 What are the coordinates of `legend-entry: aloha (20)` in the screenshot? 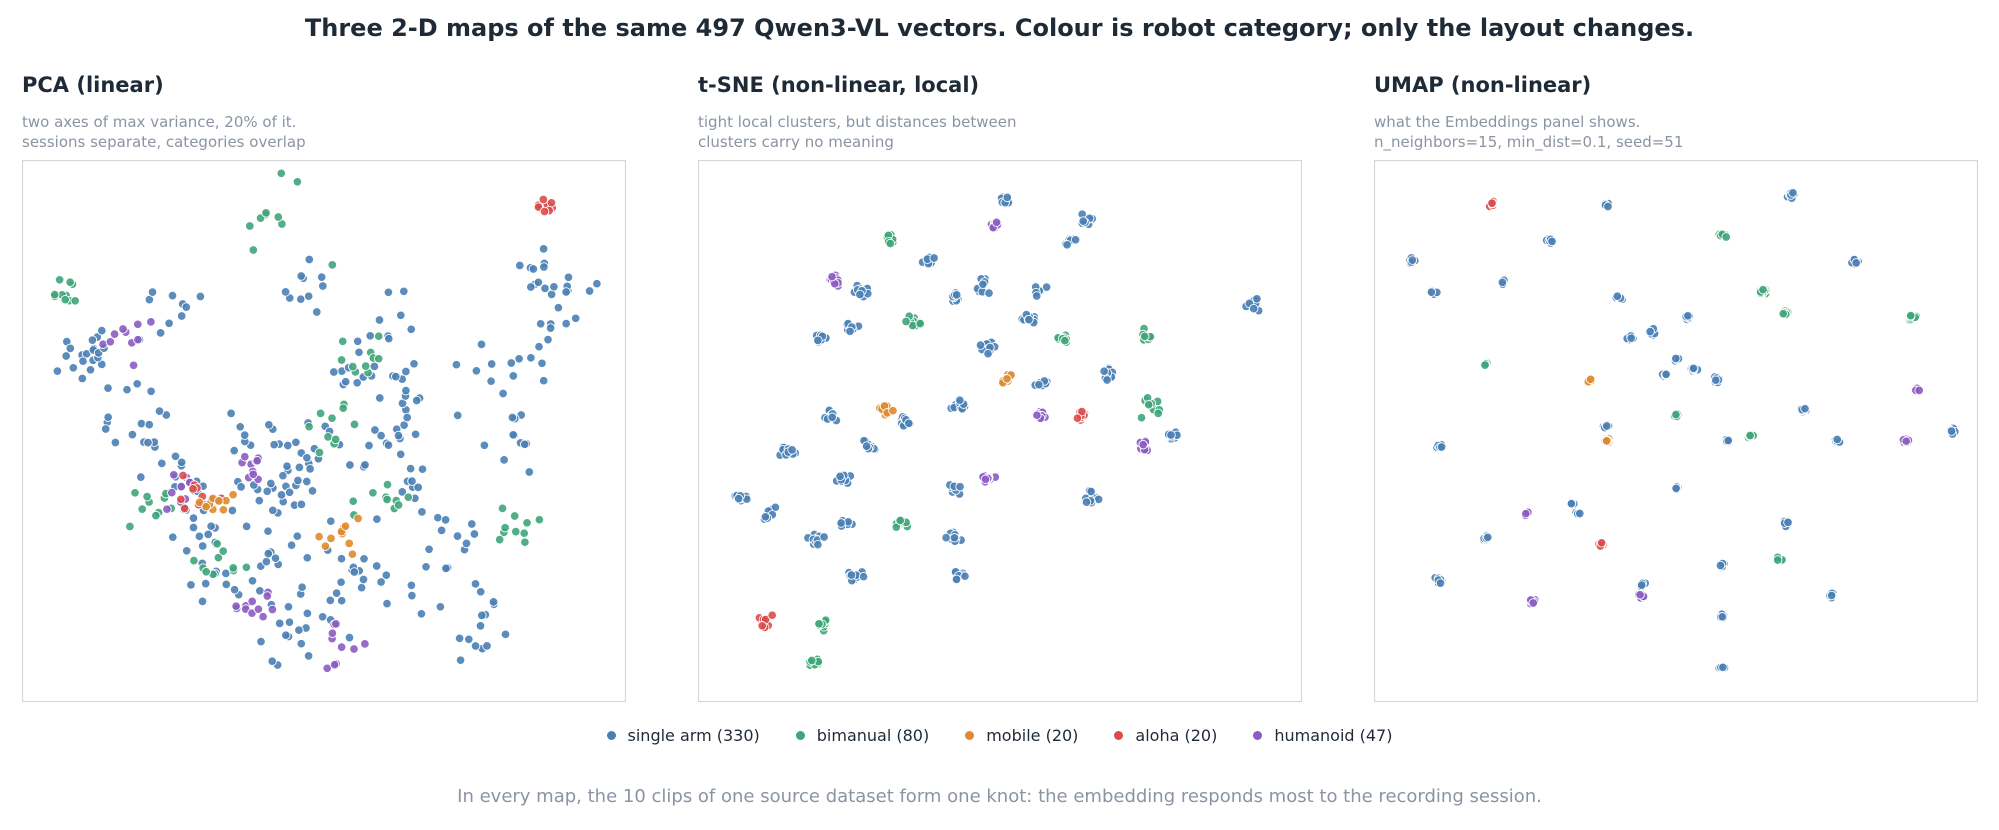 It's located at (1165, 735).